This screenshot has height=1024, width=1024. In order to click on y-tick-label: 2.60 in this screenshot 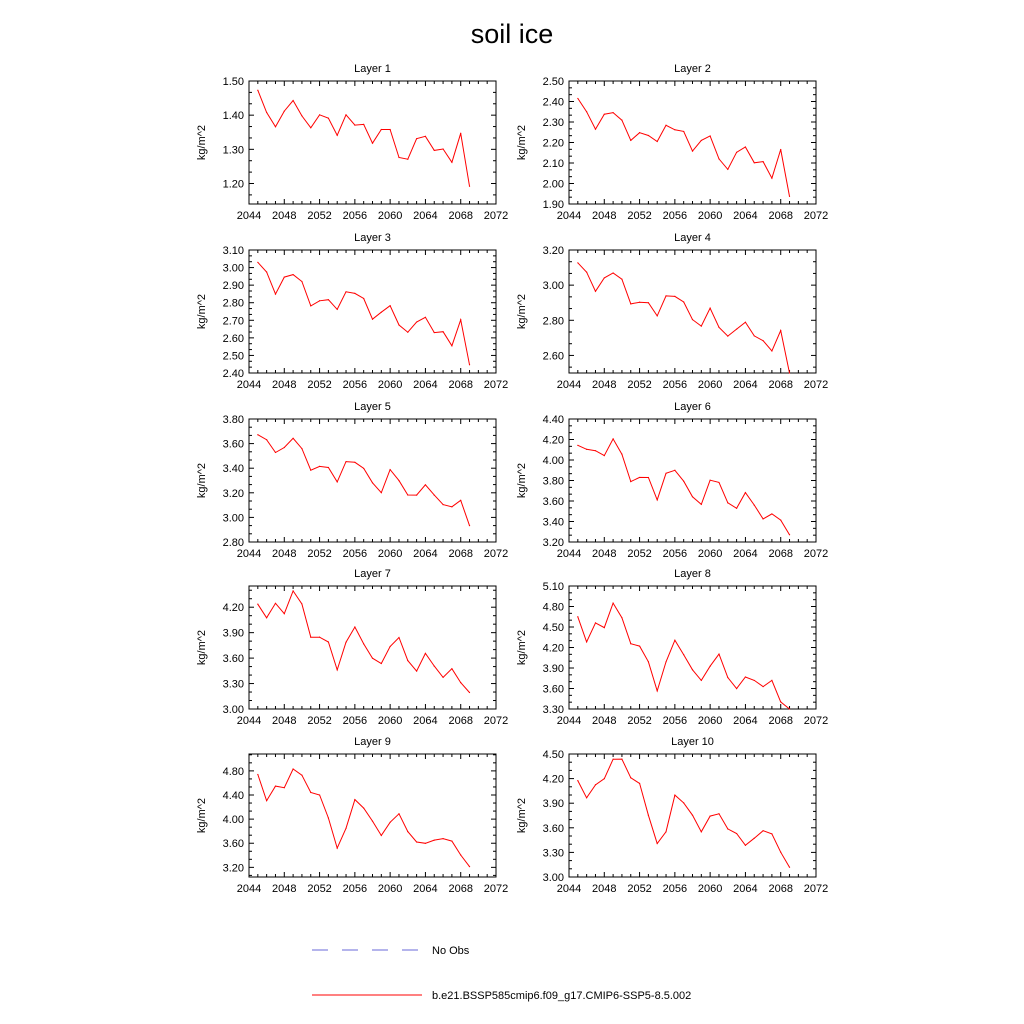, I will do `click(233, 339)`.